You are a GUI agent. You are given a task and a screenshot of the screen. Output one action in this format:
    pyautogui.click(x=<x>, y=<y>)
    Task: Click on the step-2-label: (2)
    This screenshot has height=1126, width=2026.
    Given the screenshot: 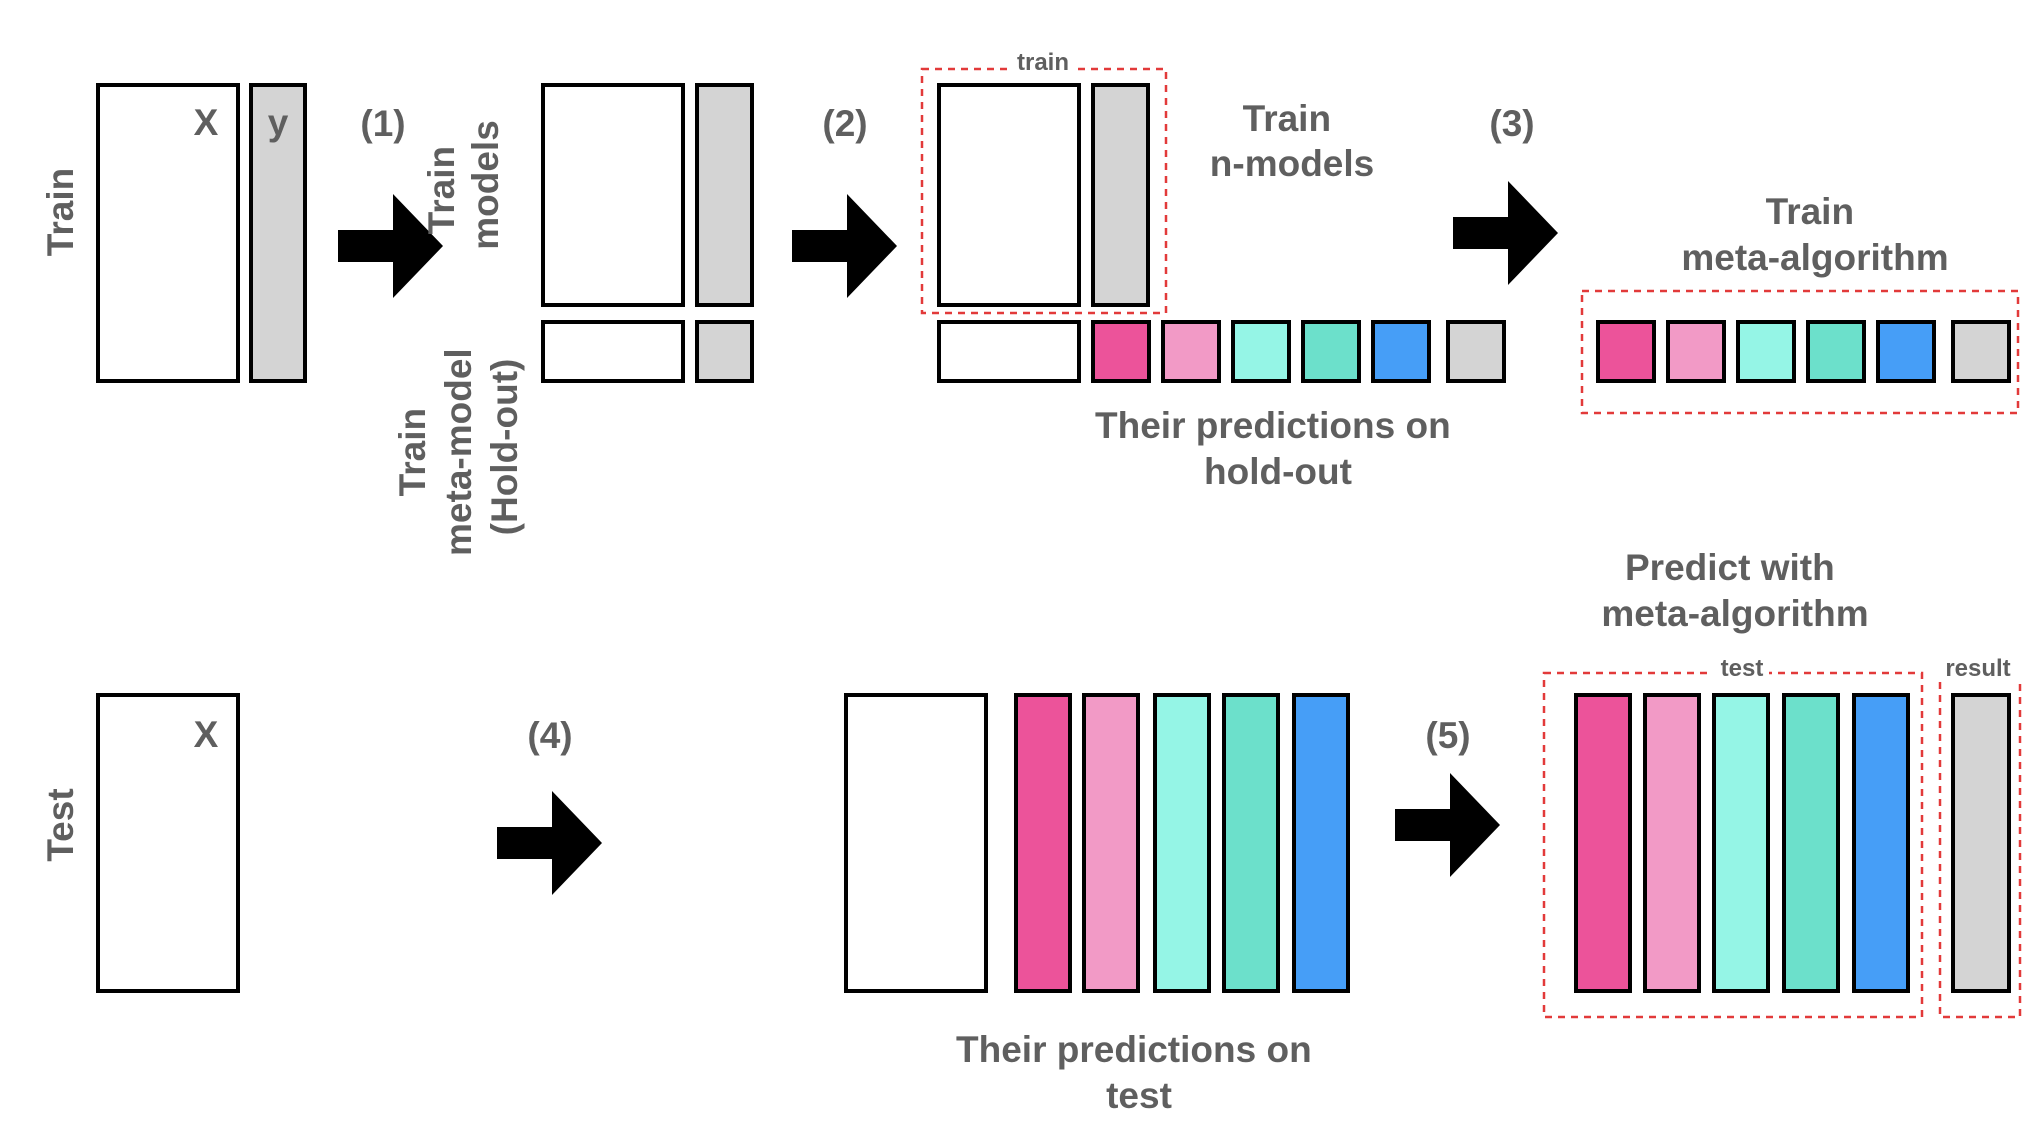 What is the action you would take?
    pyautogui.click(x=844, y=123)
    